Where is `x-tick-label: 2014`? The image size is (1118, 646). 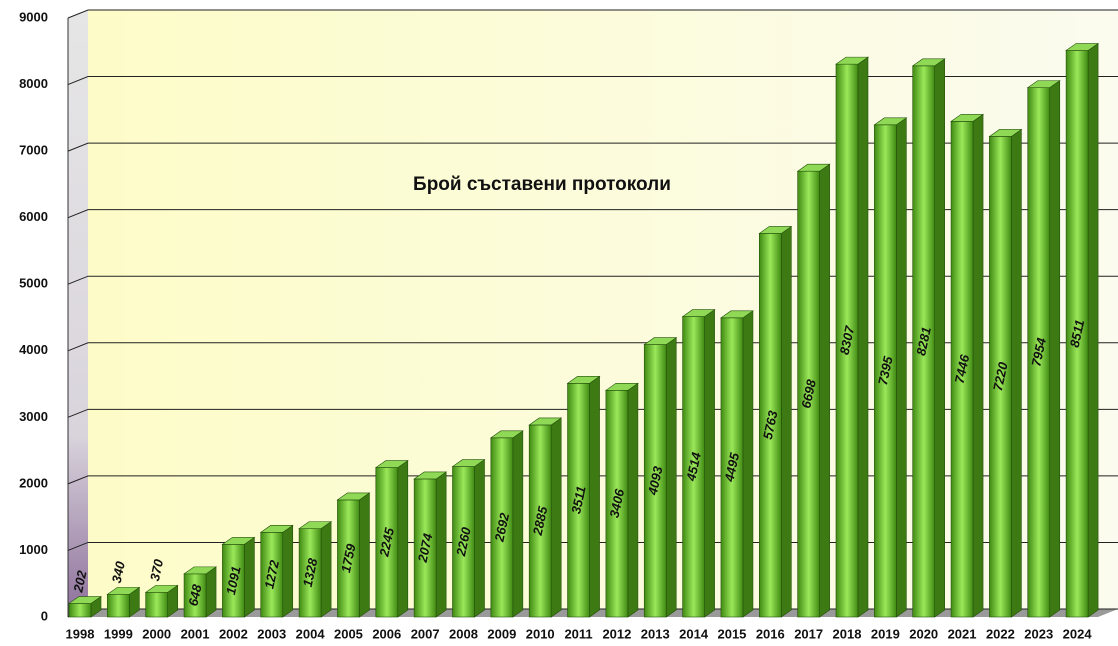 x-tick-label: 2014 is located at coordinates (694, 633).